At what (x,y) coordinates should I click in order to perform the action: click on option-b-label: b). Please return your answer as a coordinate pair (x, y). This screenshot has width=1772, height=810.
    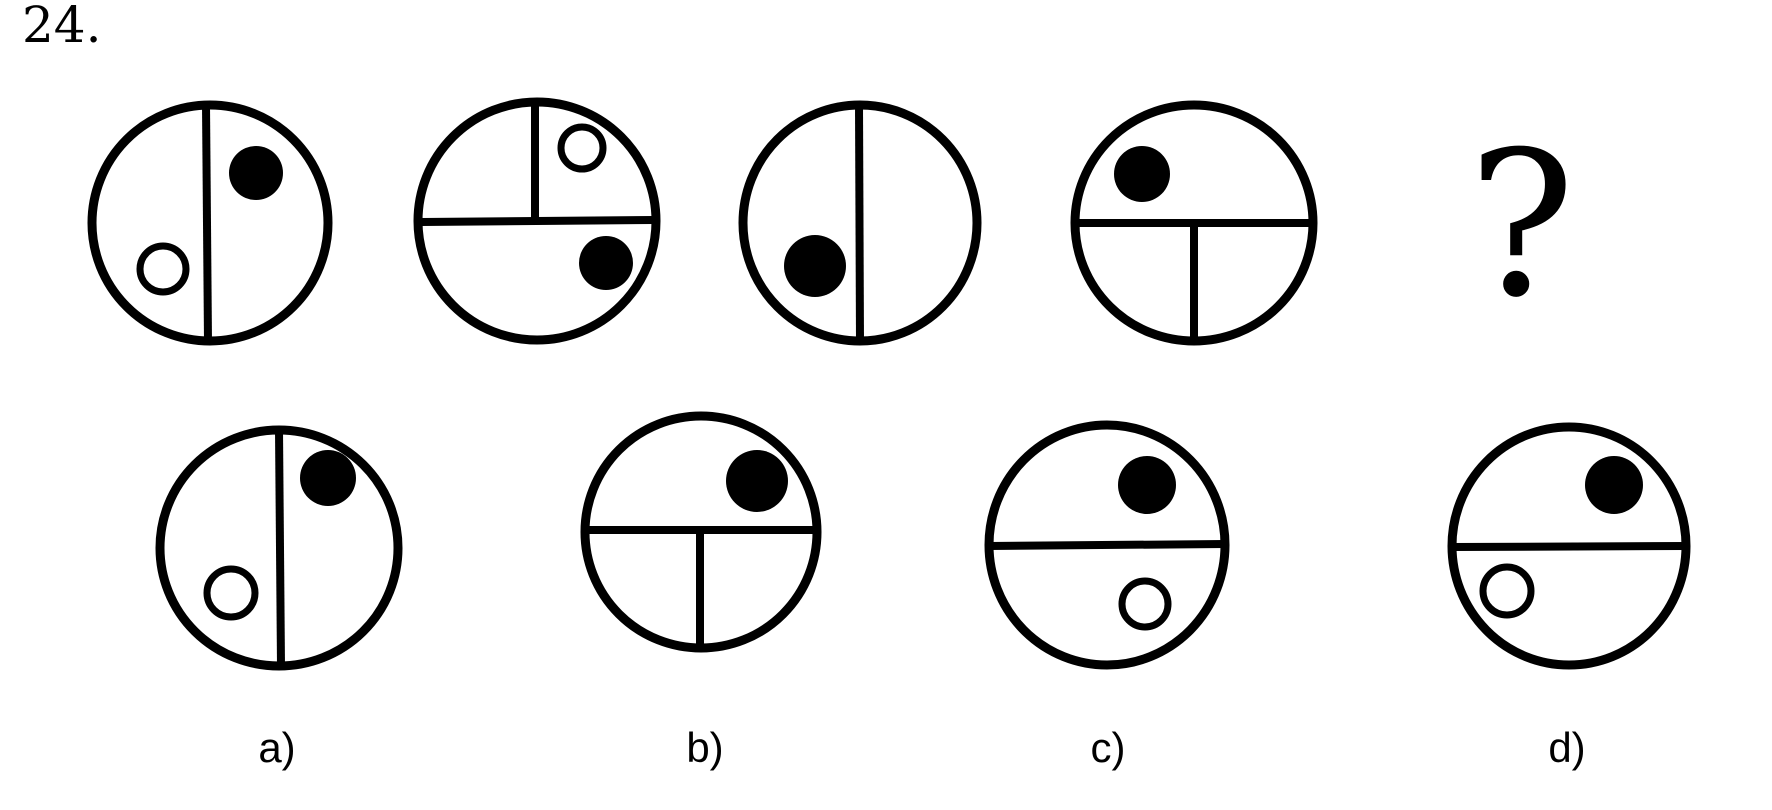
    Looking at the image, I should click on (705, 747).